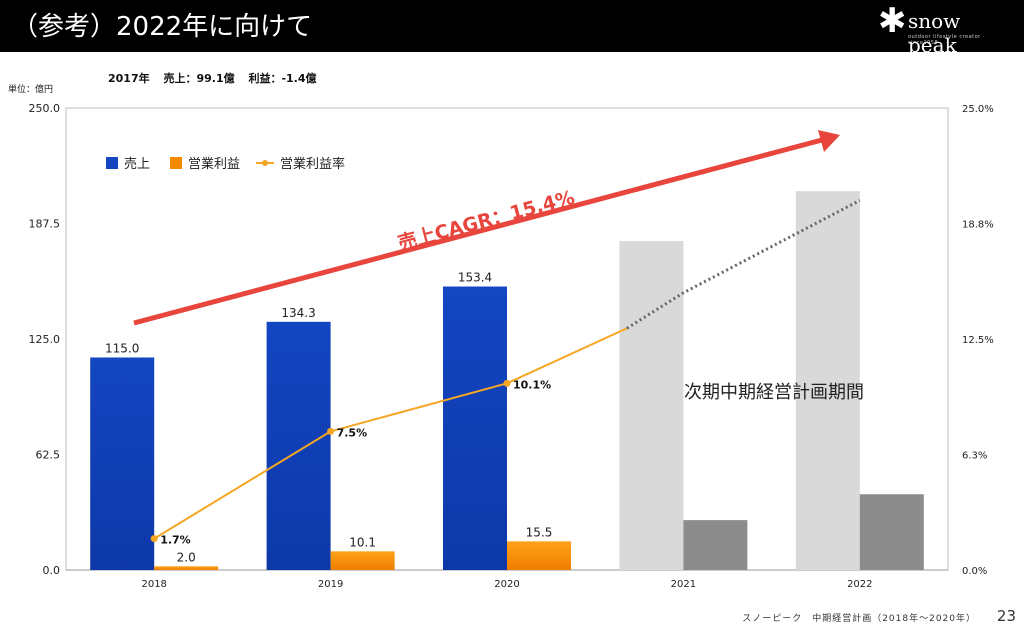 This screenshot has width=1024, height=627. Describe the element at coordinates (978, 340) in the screenshot. I see `y2-tick-label: 12.5%` at that location.